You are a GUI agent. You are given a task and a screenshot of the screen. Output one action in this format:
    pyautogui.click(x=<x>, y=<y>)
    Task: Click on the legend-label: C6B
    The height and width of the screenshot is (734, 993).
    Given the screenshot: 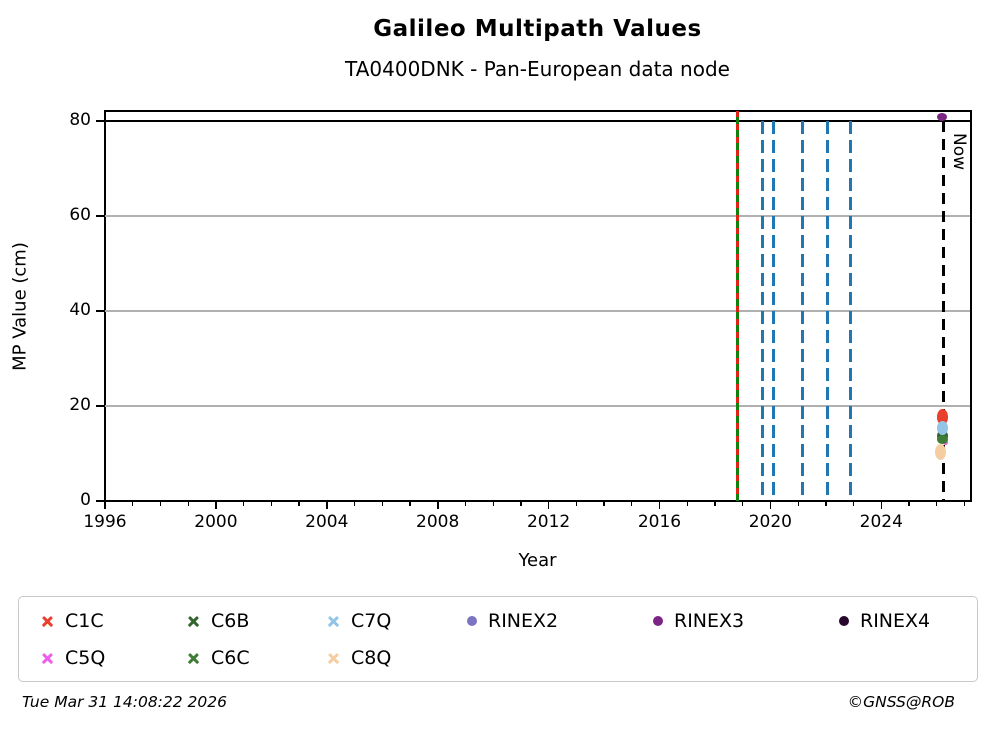 What is the action you would take?
    pyautogui.click(x=230, y=621)
    